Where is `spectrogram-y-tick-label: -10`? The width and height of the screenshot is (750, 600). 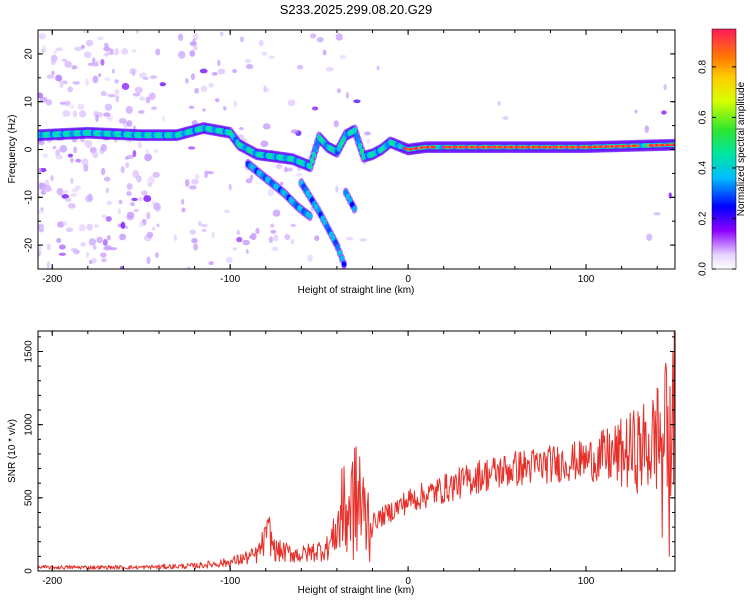 spectrogram-y-tick-label: -10 is located at coordinates (29, 197).